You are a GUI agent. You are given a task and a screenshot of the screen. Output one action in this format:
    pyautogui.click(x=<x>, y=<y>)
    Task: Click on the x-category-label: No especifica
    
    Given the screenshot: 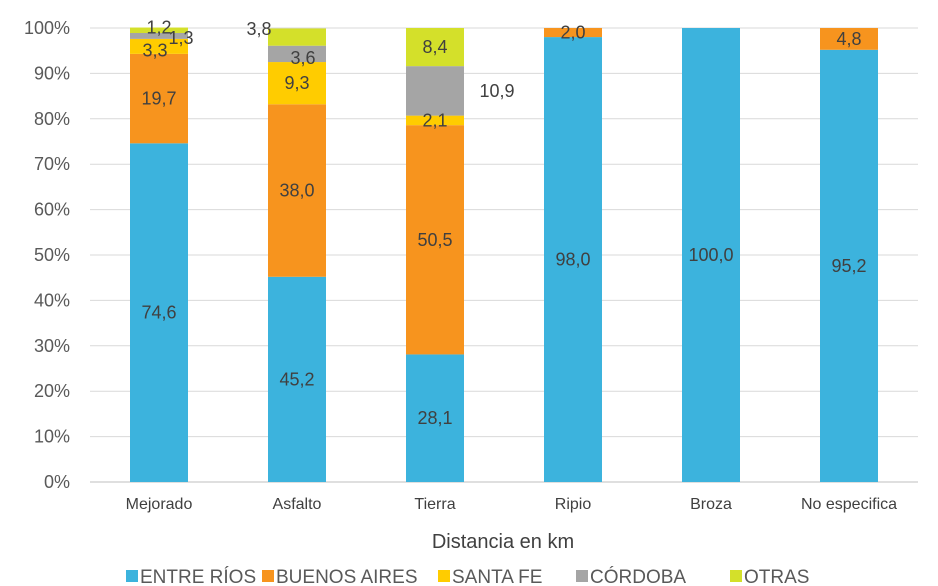 What is the action you would take?
    pyautogui.click(x=849, y=504)
    